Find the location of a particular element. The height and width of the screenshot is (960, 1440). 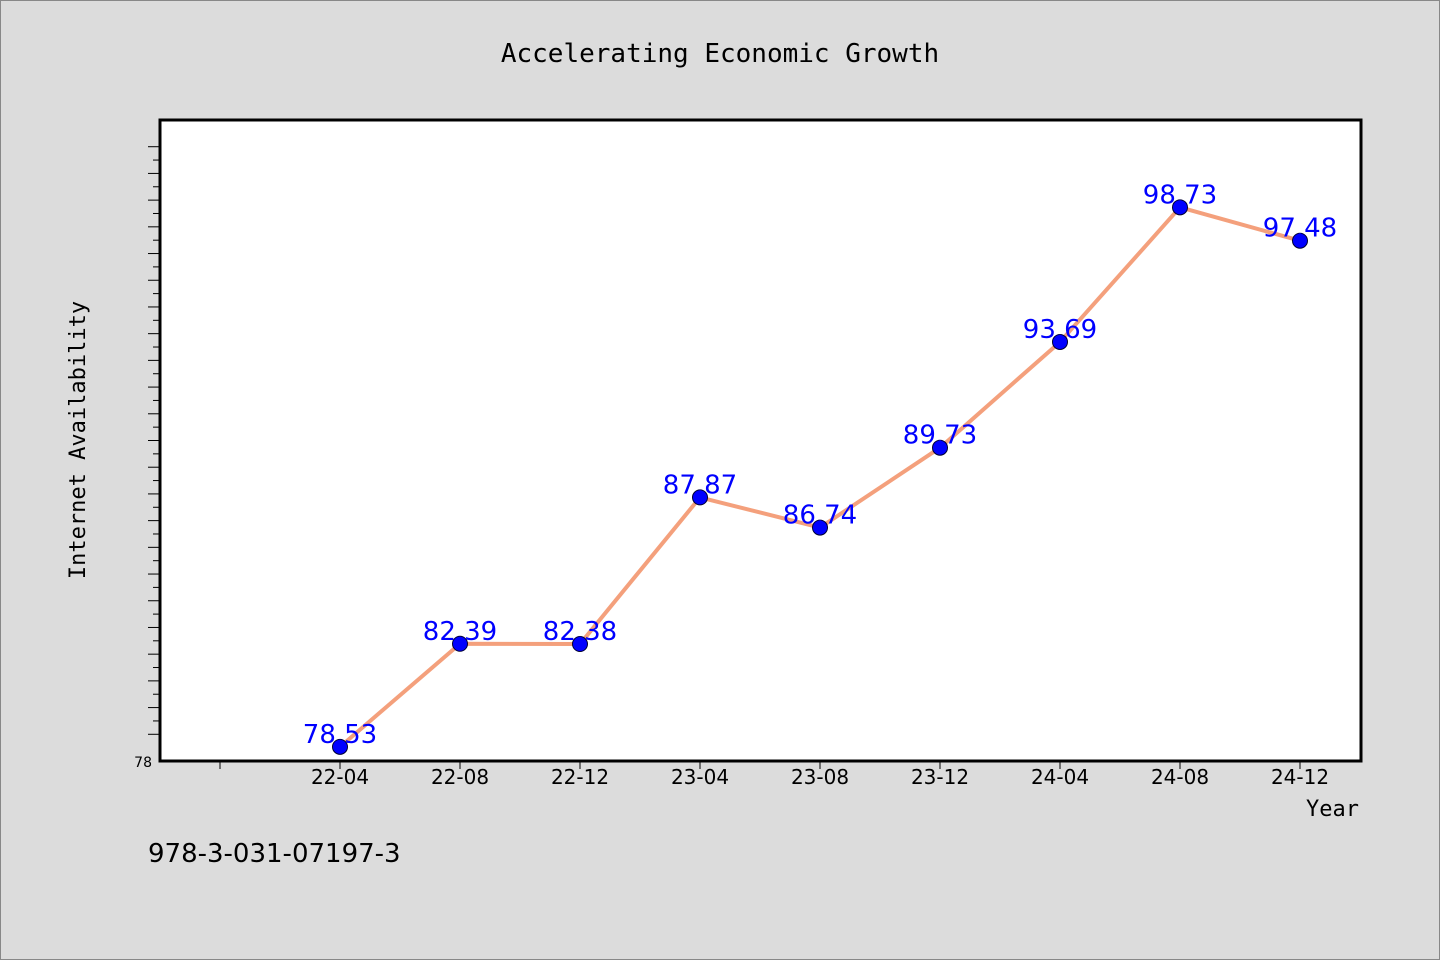

data-label: 87.87 is located at coordinates (700, 485).